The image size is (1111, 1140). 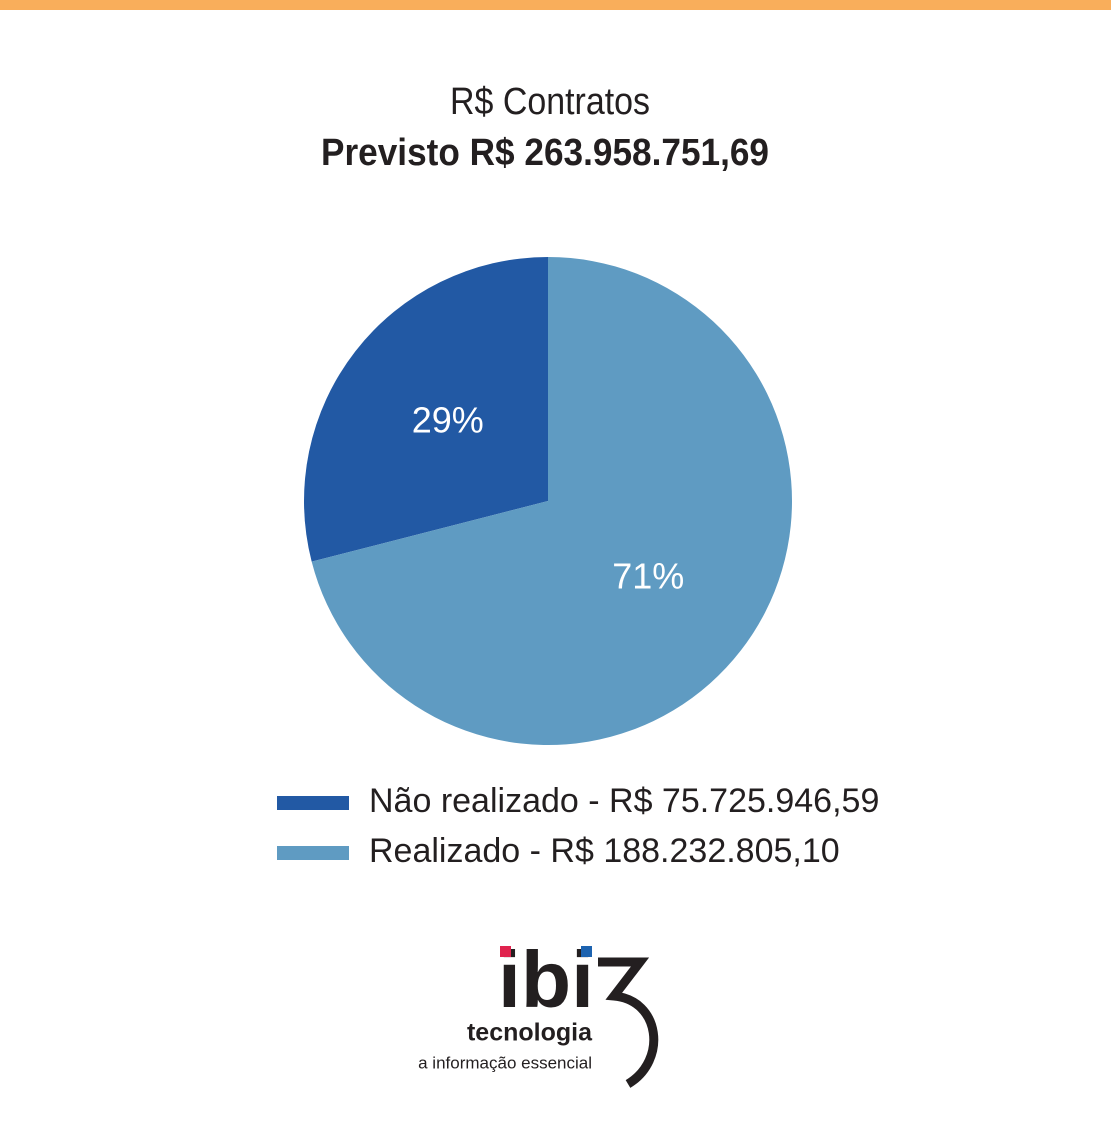 What do you see at coordinates (530, 1033) in the screenshot?
I see `logo-subtitle: tecnologia` at bounding box center [530, 1033].